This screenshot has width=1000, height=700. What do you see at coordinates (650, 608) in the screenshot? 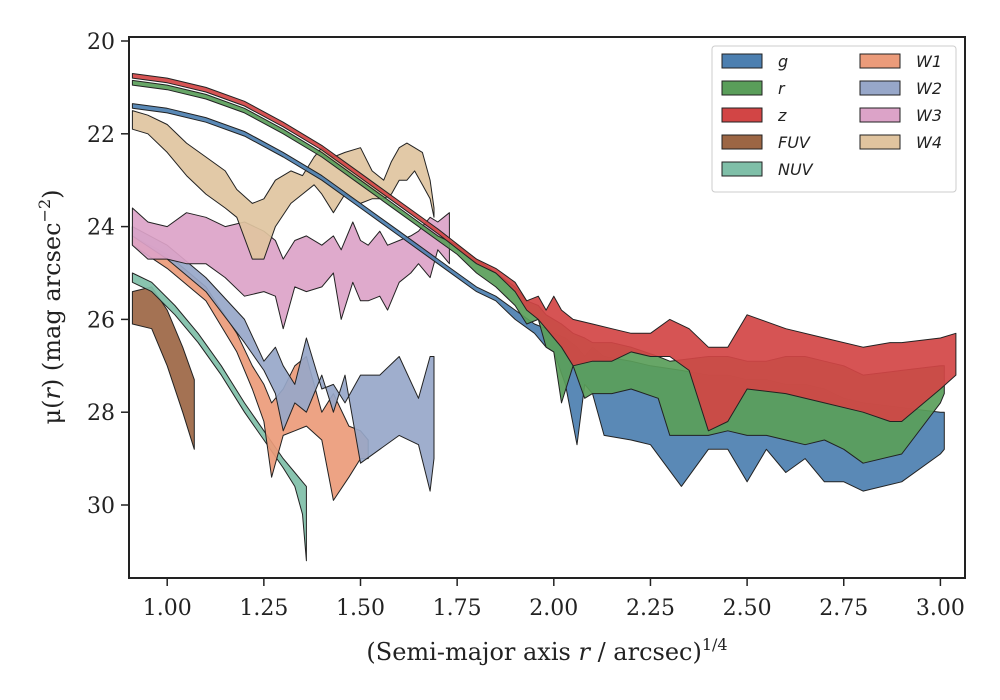
I see `x-tick-label: 2.25` at bounding box center [650, 608].